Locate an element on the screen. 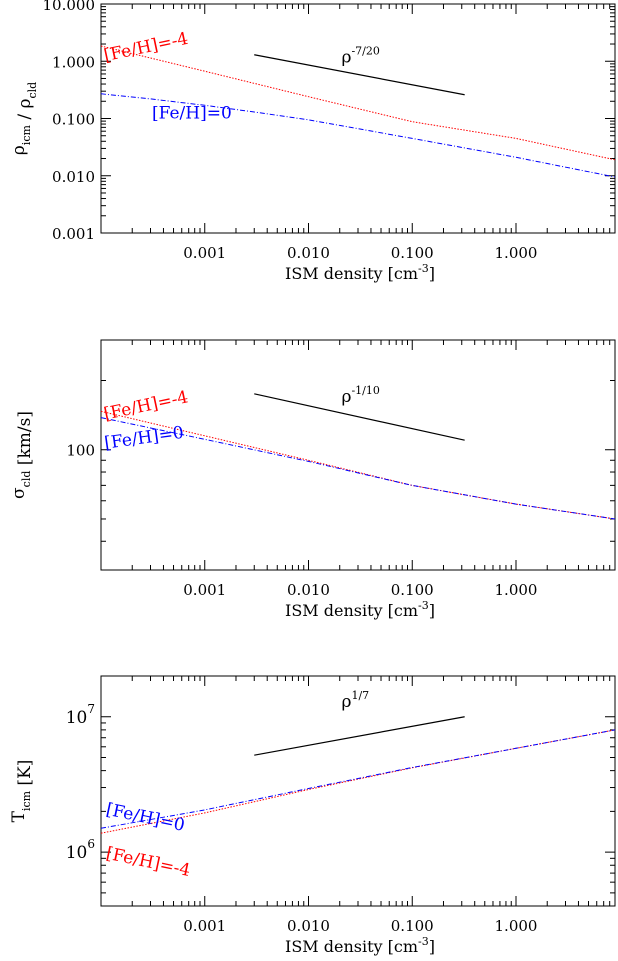 Image resolution: width=618 pixels, height=961 pixels. y-tick-label: 10⁷ is located at coordinates (80, 715).